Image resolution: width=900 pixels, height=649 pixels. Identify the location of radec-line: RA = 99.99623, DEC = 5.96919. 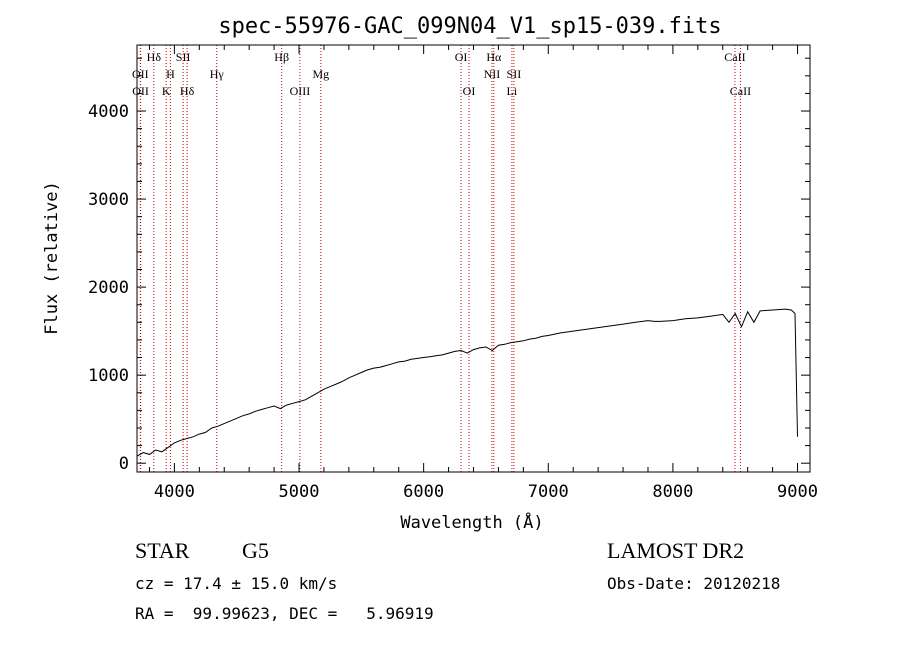
(284, 613).